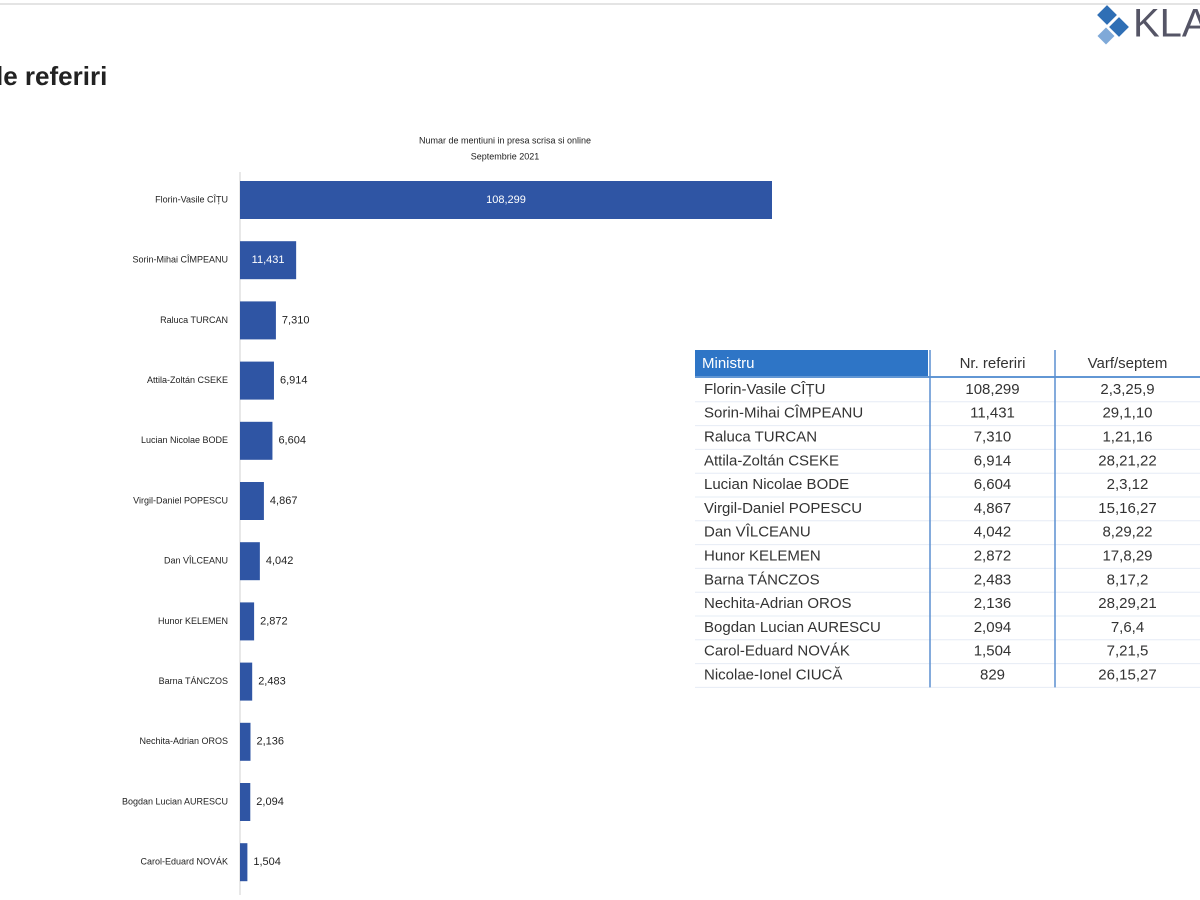 The width and height of the screenshot is (1200, 900). What do you see at coordinates (762, 555) in the screenshot?
I see `table-cell: Hunor KELEMEN` at bounding box center [762, 555].